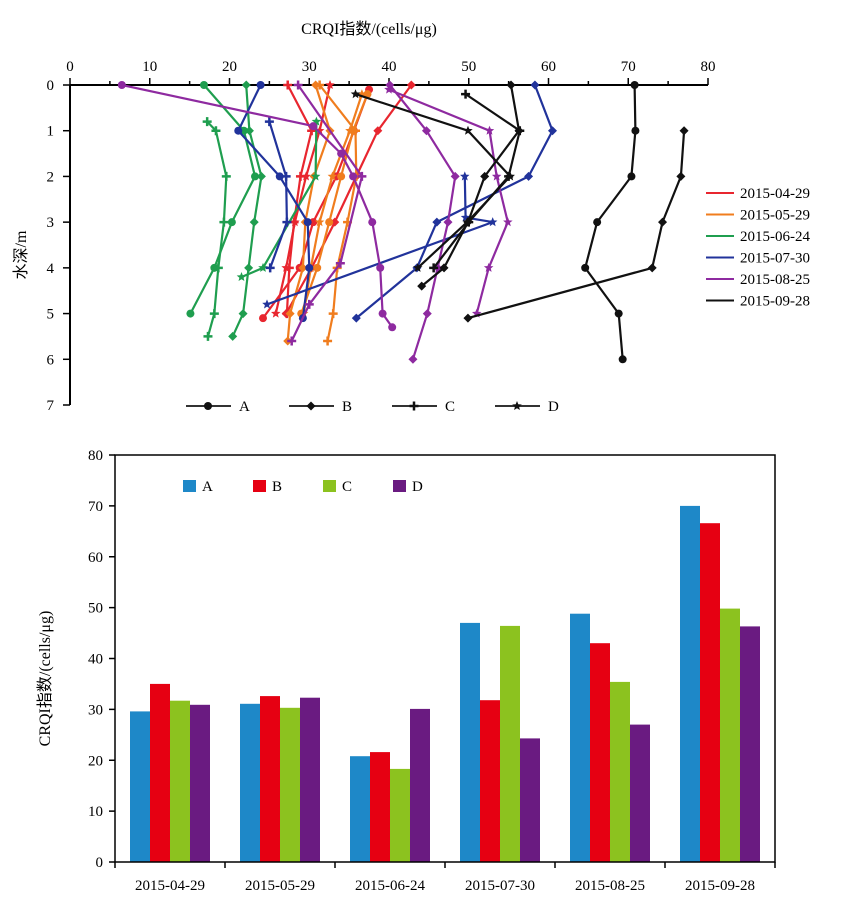 This screenshot has width=850, height=906. I want to click on series-2015-07-30-C, so click(278, 195).